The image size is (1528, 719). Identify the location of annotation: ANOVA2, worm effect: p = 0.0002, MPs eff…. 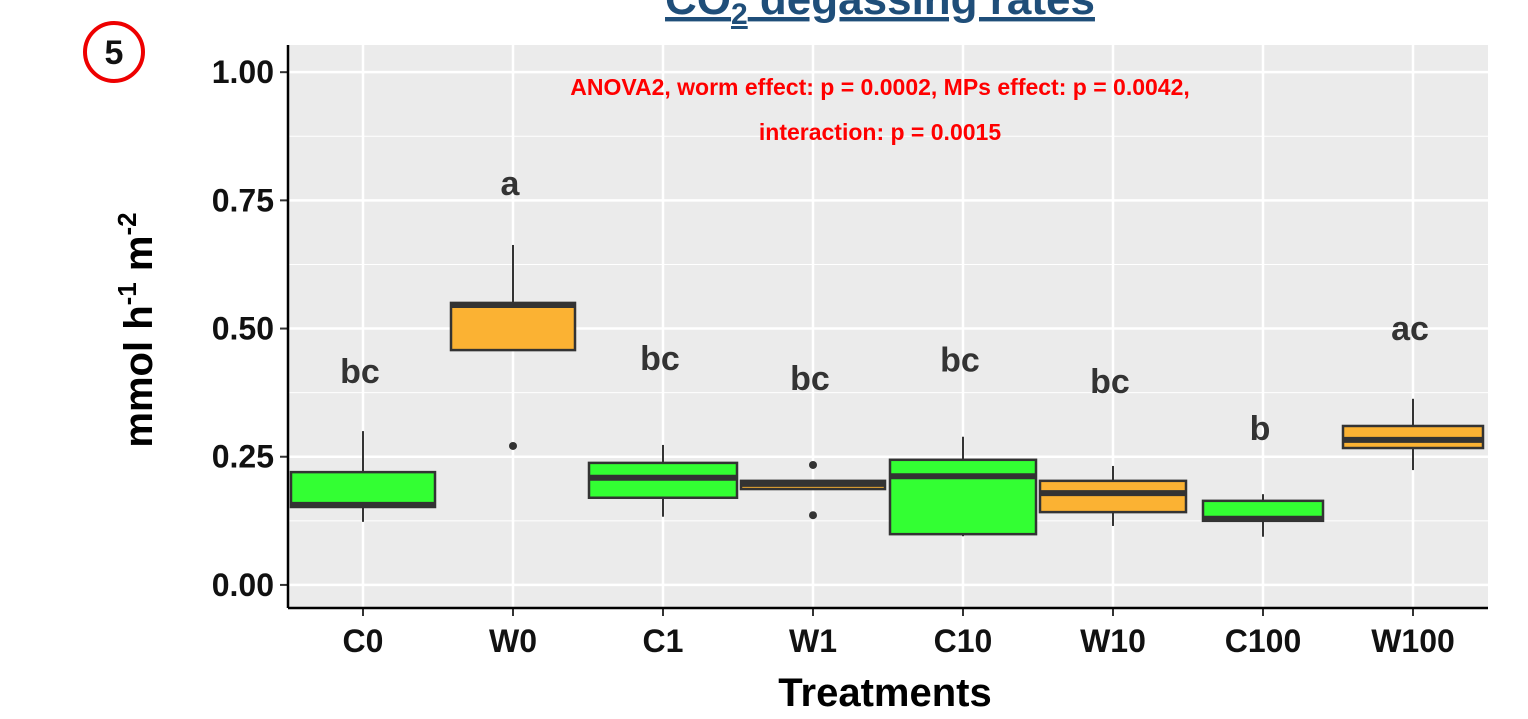
(880, 87).